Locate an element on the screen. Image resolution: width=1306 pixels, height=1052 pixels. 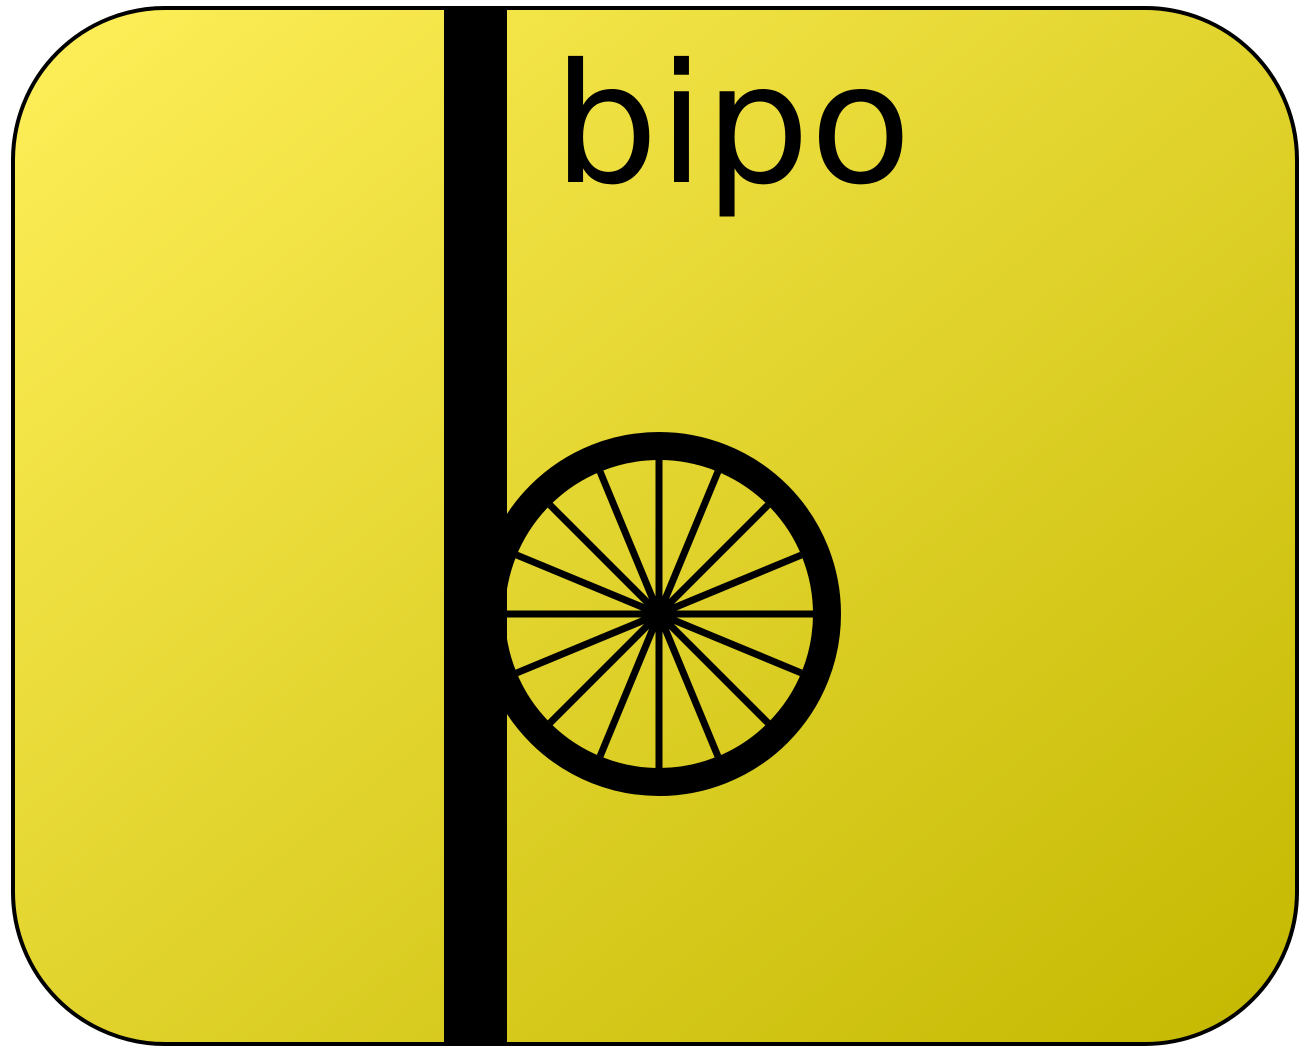
symbol-label: bipo is located at coordinates (732, 125).